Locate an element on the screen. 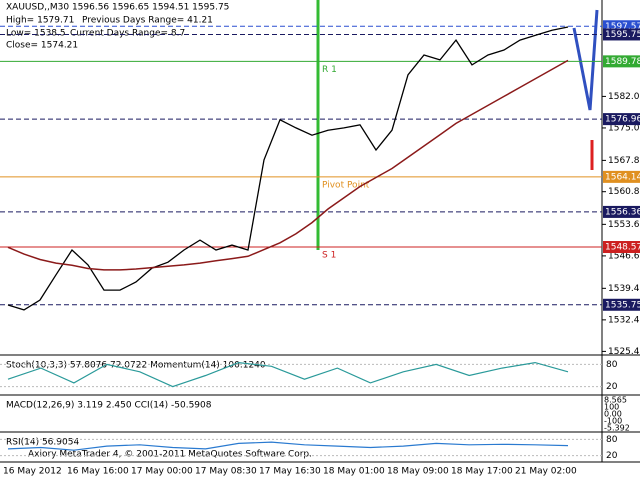 The width and height of the screenshot is (640, 480). level-label: R 1 is located at coordinates (329, 70).